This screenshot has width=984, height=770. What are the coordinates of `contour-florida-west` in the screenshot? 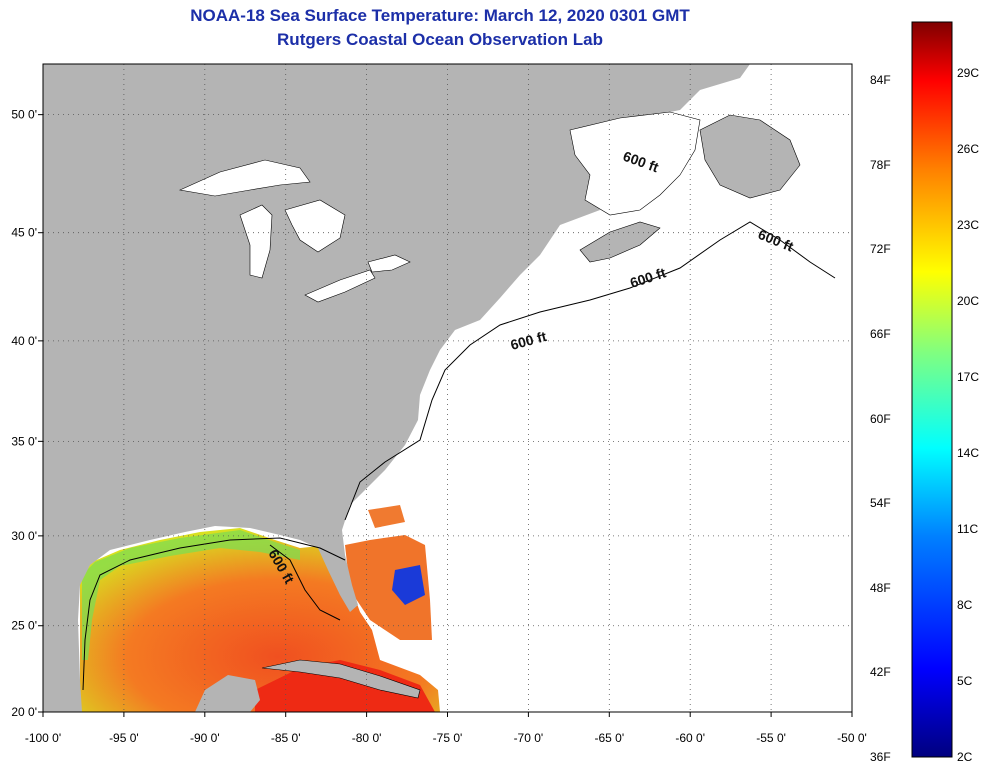 It's located at (305, 582).